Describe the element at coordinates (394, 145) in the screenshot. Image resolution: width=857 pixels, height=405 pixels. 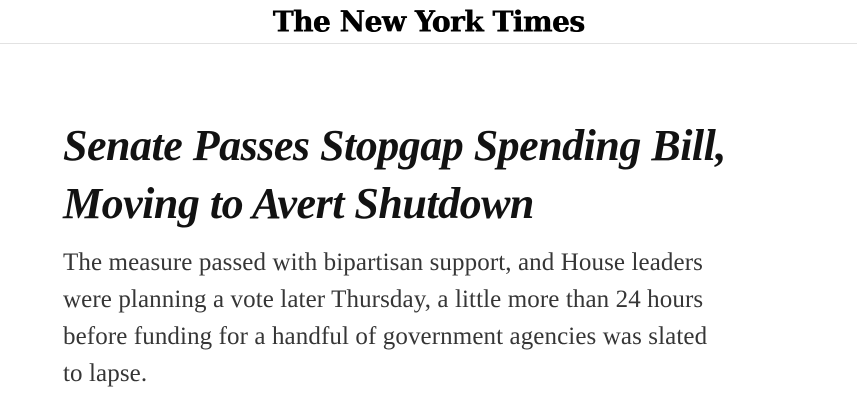
I see `headline-line-1: Senate Passes Stopgap Spending Bill,` at that location.